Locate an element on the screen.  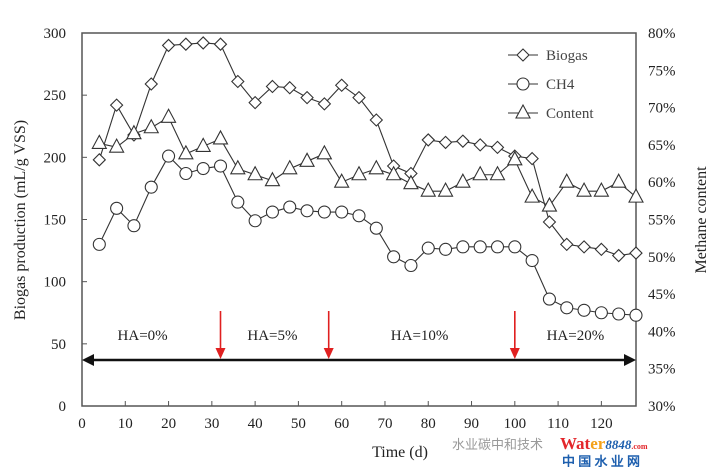
y2-tick-label: 70% is located at coordinates (662, 109).